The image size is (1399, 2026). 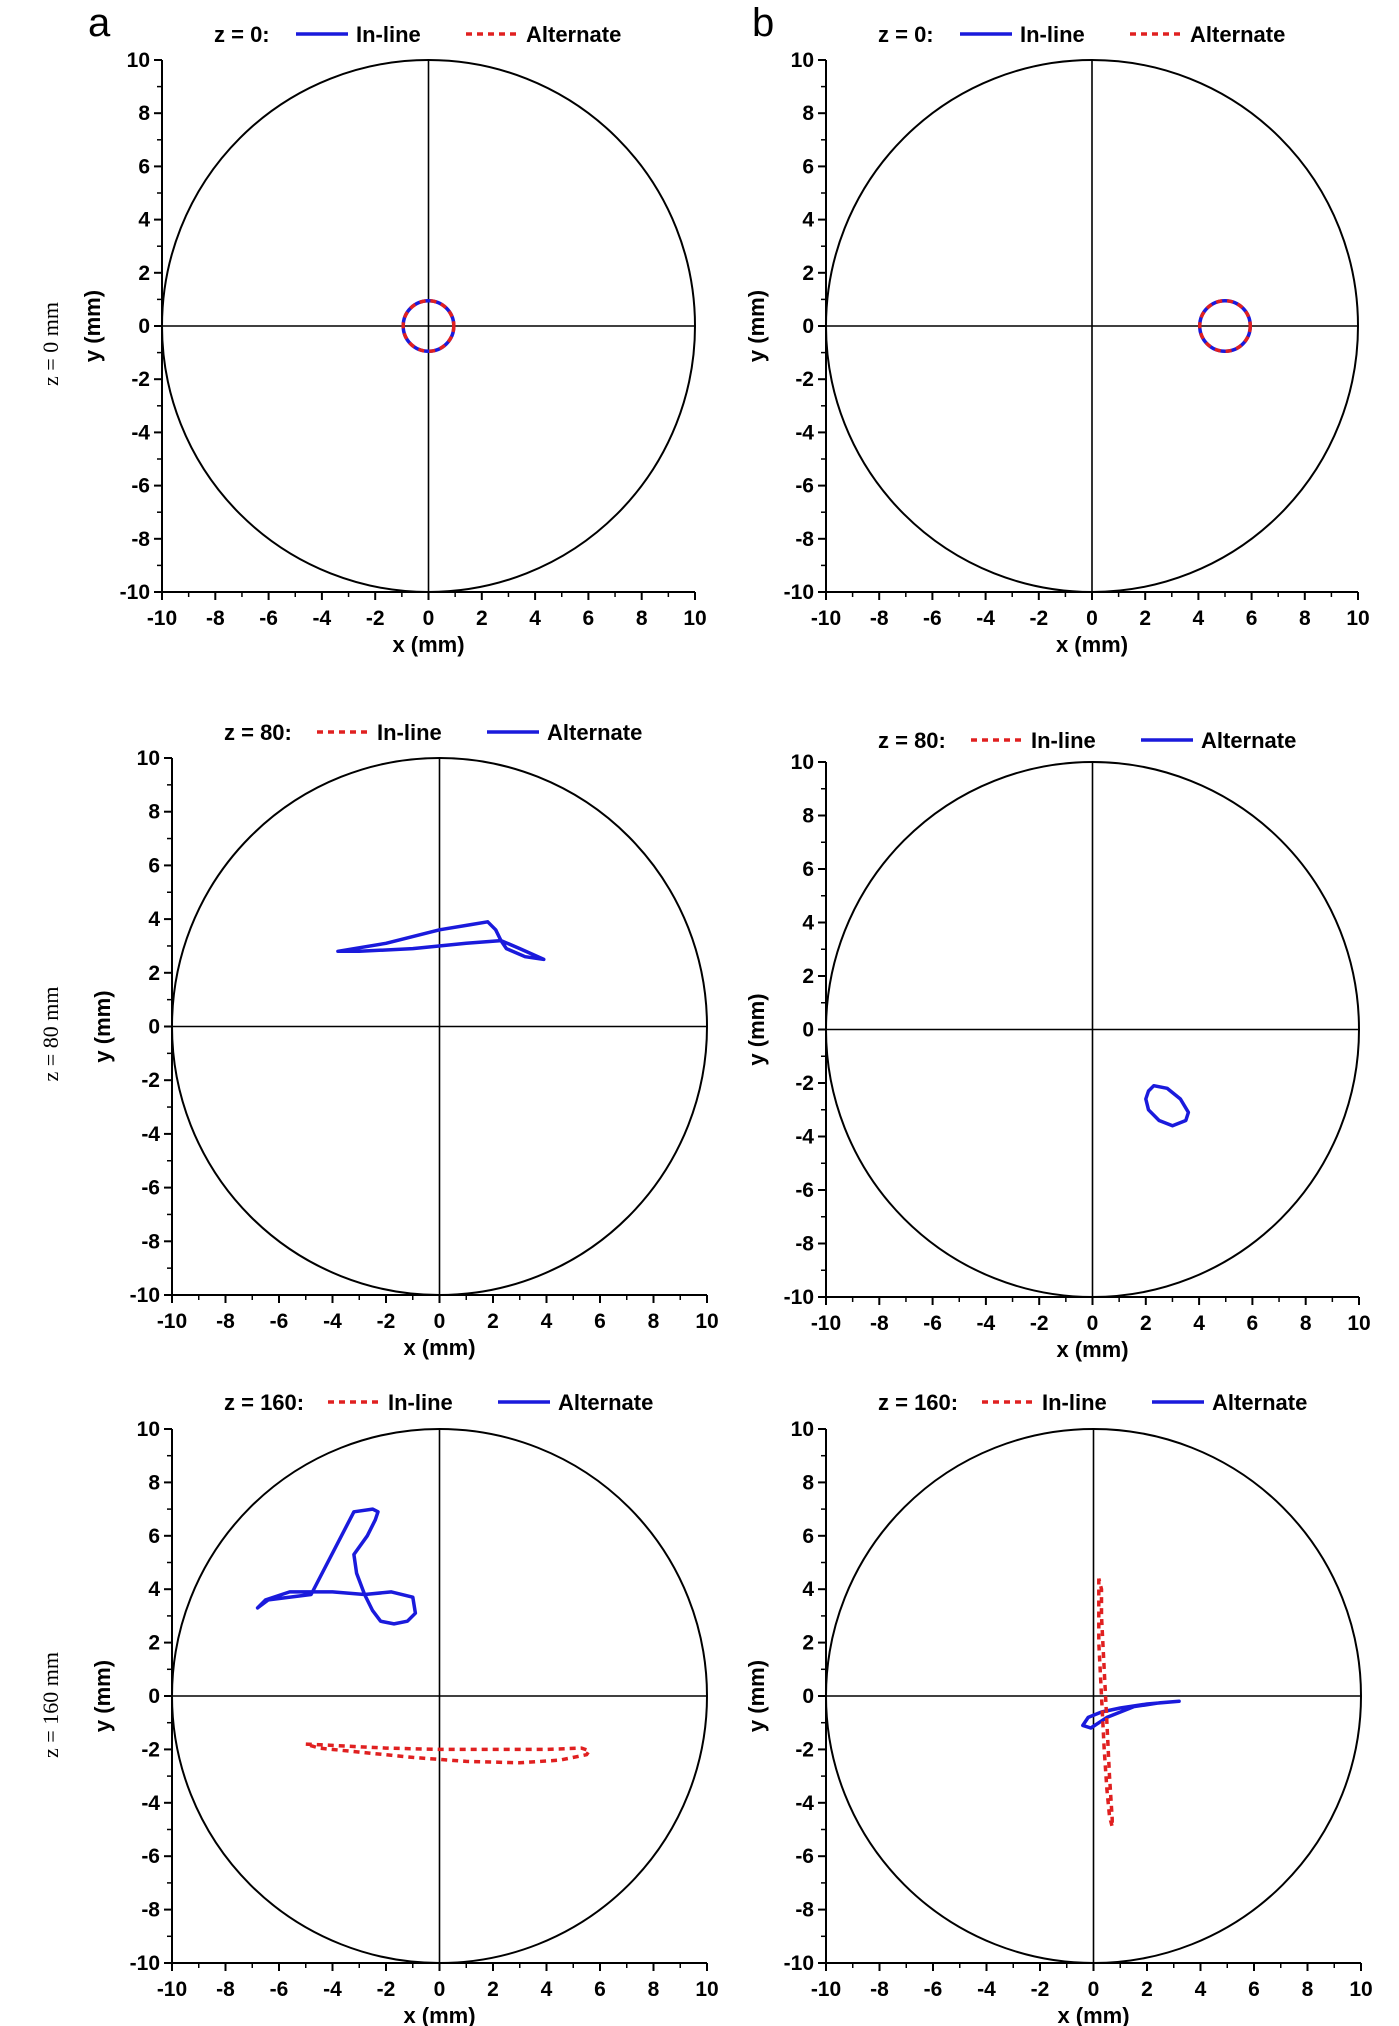 What do you see at coordinates (50, 1034) in the screenshot?
I see `row-label-z80: z = 80 mm` at bounding box center [50, 1034].